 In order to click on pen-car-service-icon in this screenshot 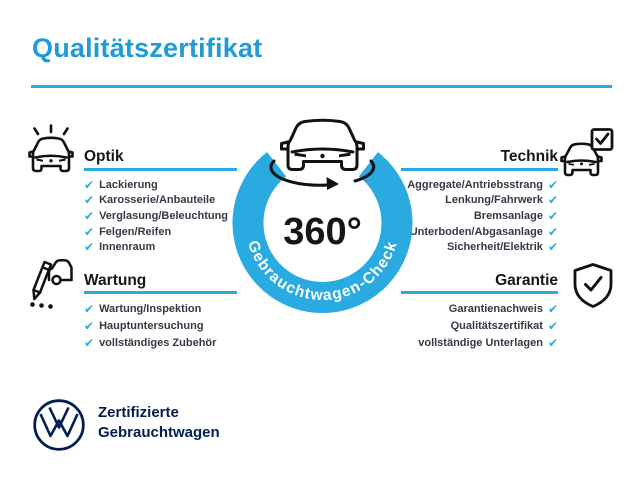, I will do `click(51, 284)`.